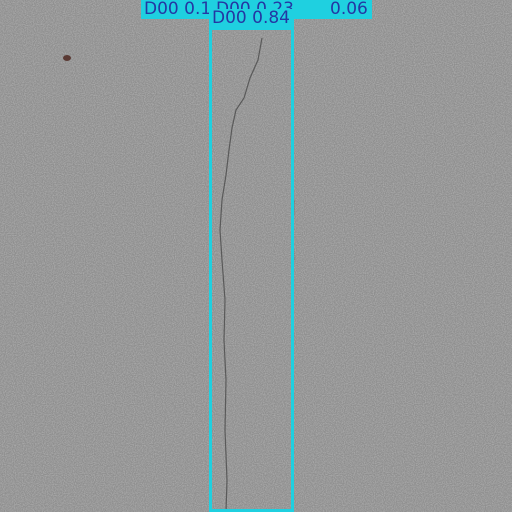 This screenshot has height=512, width=512. I want to click on detection-label-back-right: 0.06, so click(349, 9).